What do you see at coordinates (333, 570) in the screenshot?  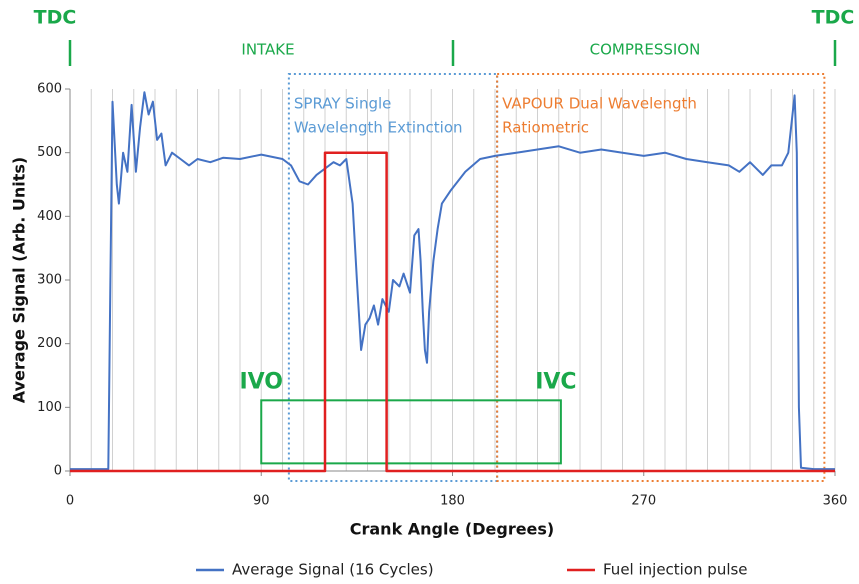 I see `legend-label: Average Signal (16 Cycles)` at bounding box center [333, 570].